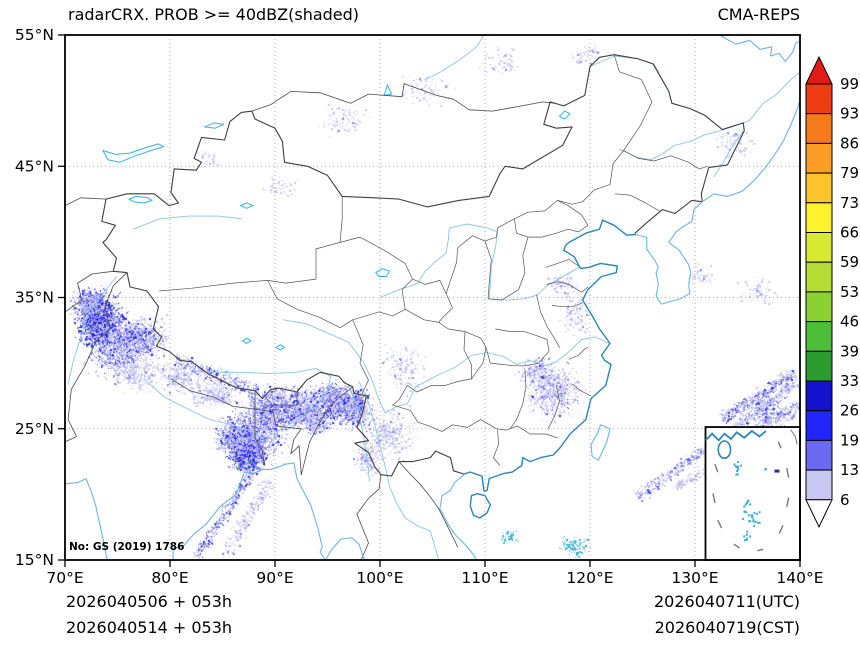  Describe the element at coordinates (849, 470) in the screenshot. I see `colorbar-tick-label: 13` at that location.